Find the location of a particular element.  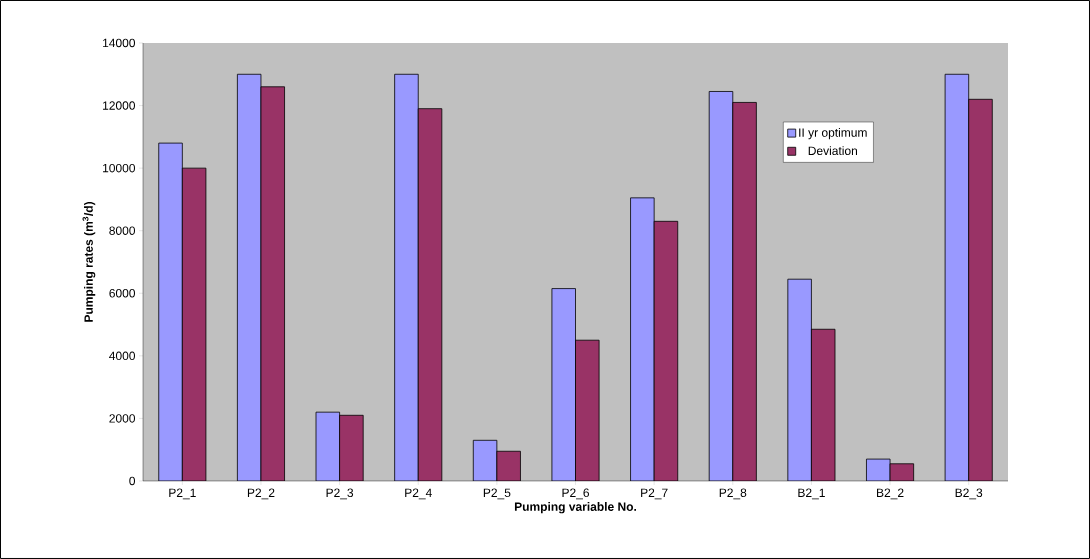

y-axis-title: Pumping rates (m$^{3}$/d) is located at coordinates (89, 261).